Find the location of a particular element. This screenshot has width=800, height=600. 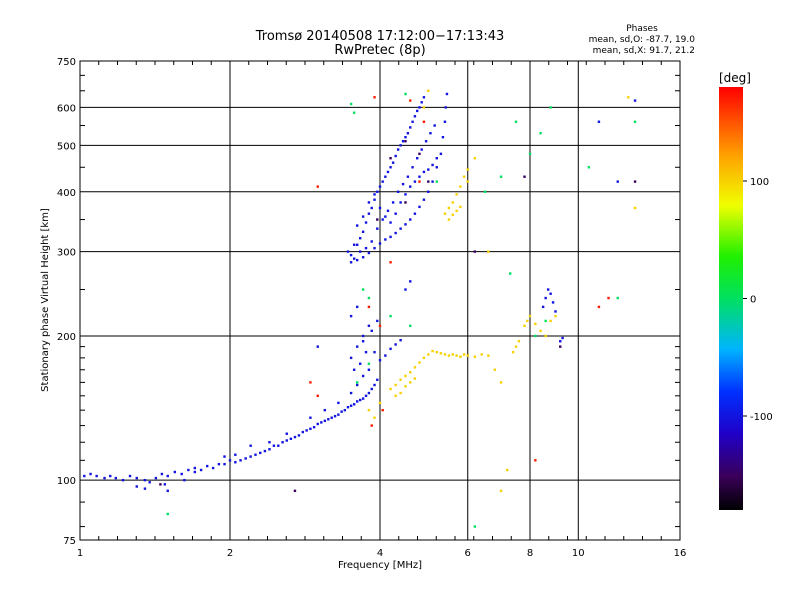

y-tick-label: 300 is located at coordinates (66, 253).